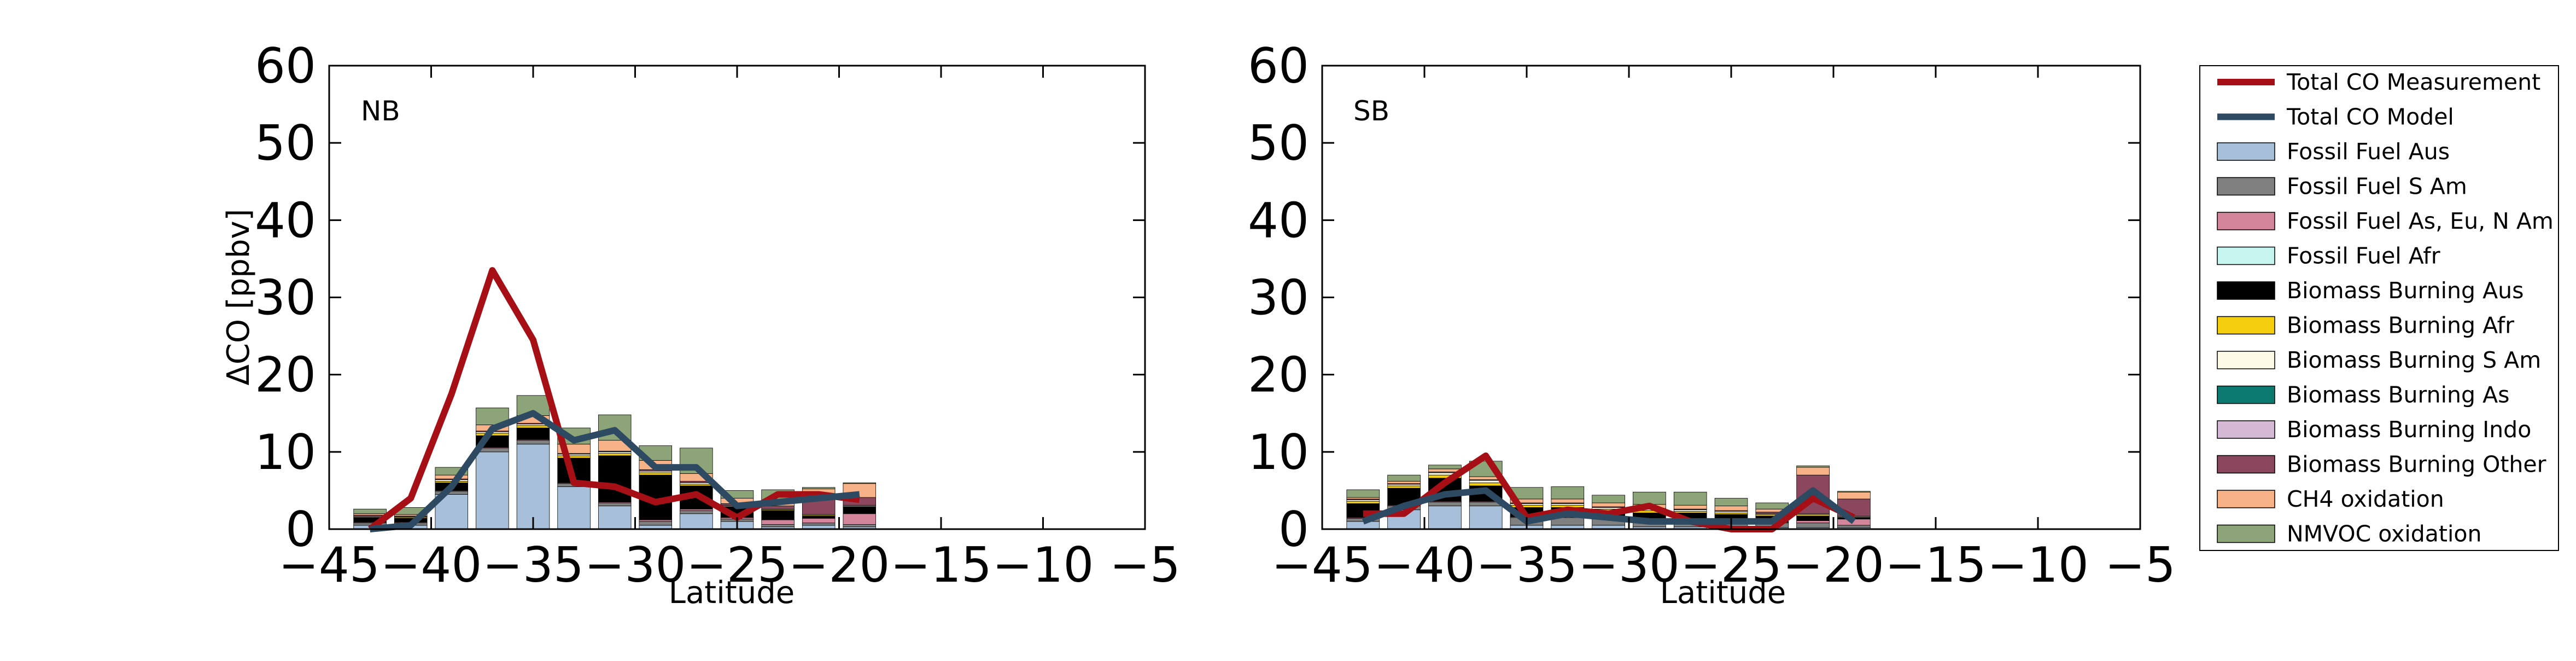 This screenshot has width=2576, height=661. I want to click on xtick-label-nb: −15, so click(941, 565).